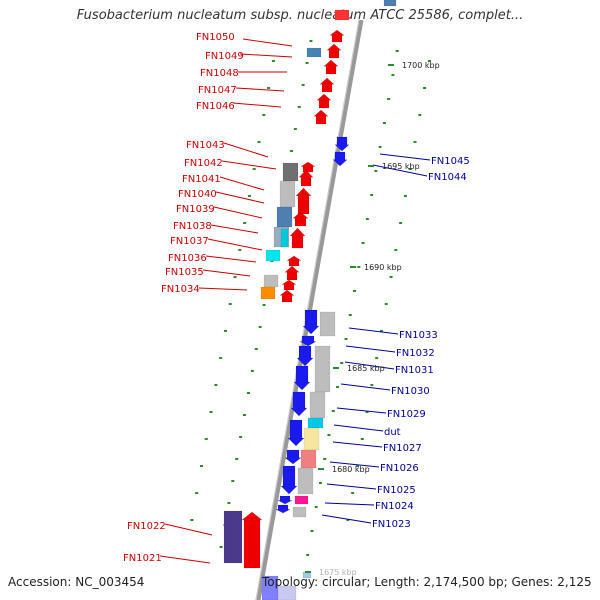 Image resolution: width=600 pixels, height=600 pixels. I want to click on gene-label-fn1027: FN1027, so click(402, 448).